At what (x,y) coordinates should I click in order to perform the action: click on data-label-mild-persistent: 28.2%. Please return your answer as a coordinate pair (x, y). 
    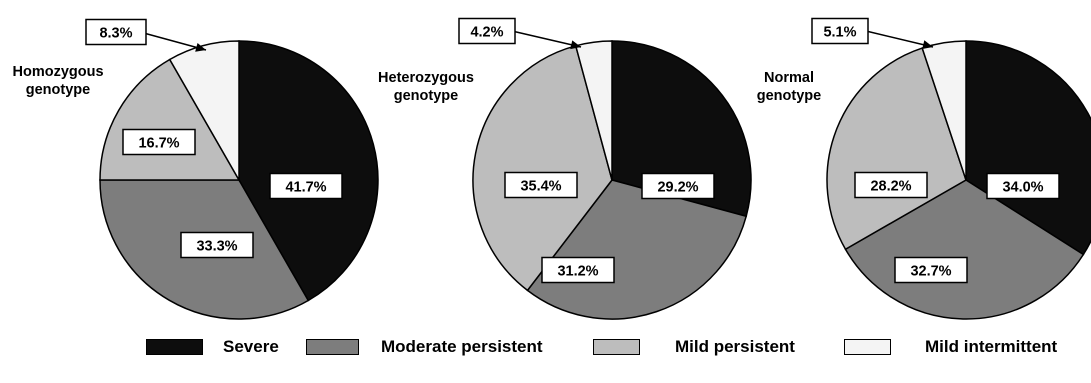
    Looking at the image, I should click on (890, 187).